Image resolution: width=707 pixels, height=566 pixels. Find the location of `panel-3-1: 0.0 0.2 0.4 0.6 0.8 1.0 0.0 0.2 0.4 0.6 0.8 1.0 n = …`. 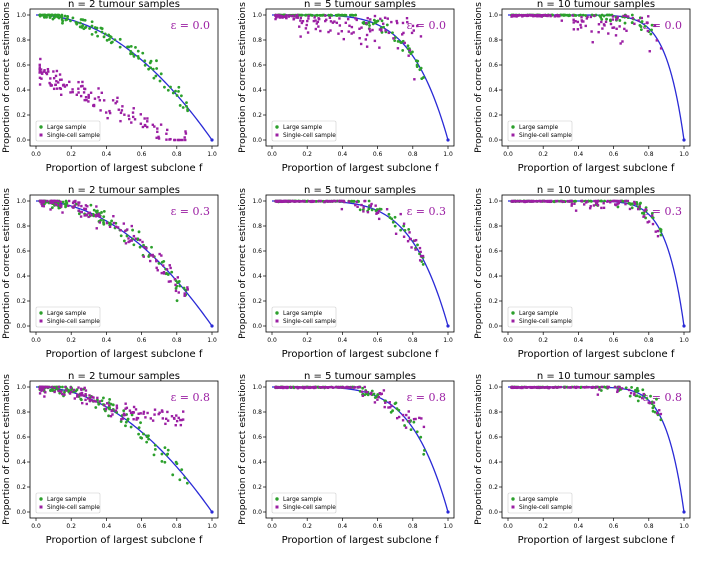

panel-3-1: 0.0 0.2 0.4 0.6 0.8 1.0 0.0 0.2 0.4 0.6 0.8 1.0 n = … is located at coordinates (110, 458).